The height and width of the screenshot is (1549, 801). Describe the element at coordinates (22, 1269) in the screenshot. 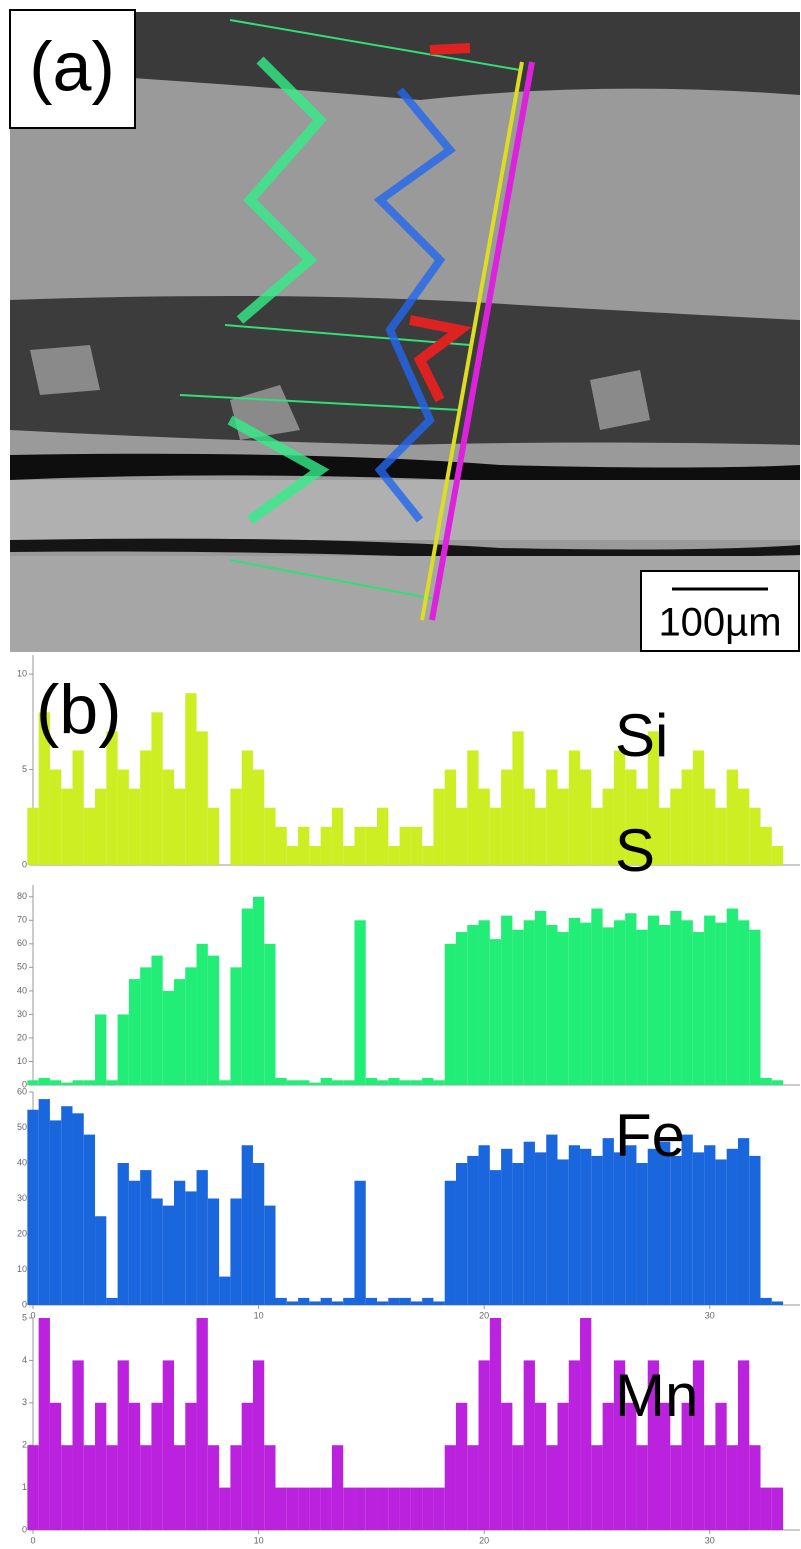

I see `y-tick-label: 10` at that location.